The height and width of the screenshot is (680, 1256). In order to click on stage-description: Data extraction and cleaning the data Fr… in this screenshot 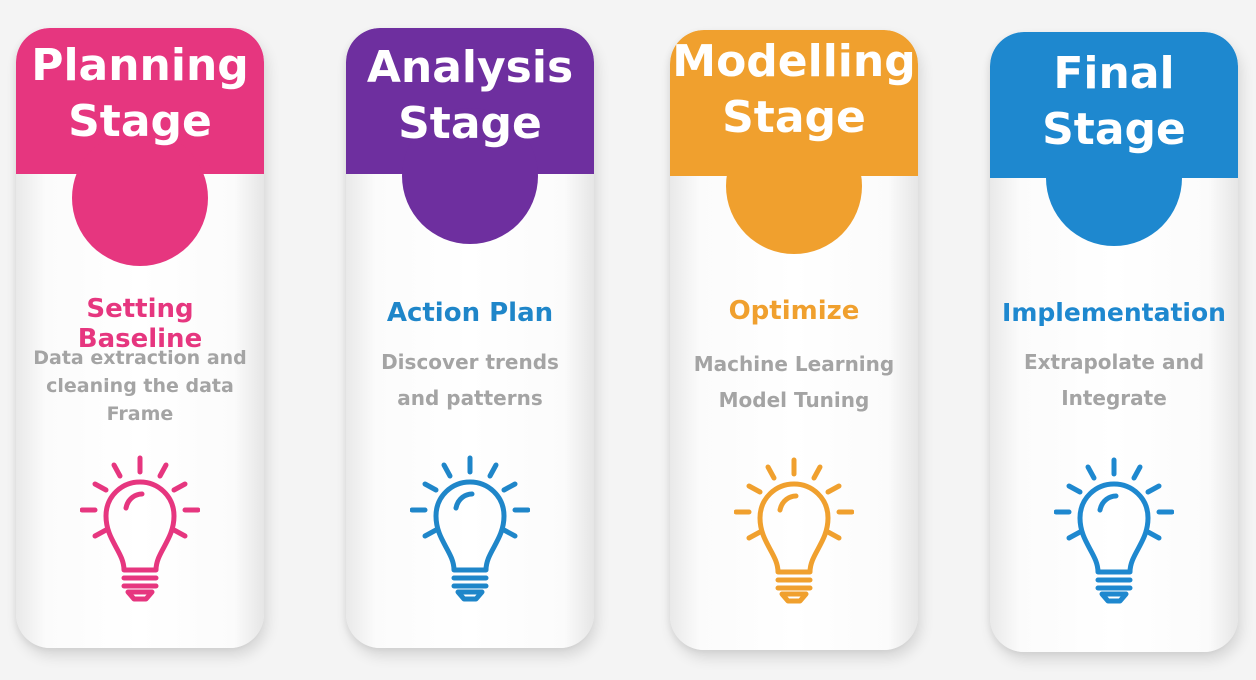, I will do `click(140, 386)`.